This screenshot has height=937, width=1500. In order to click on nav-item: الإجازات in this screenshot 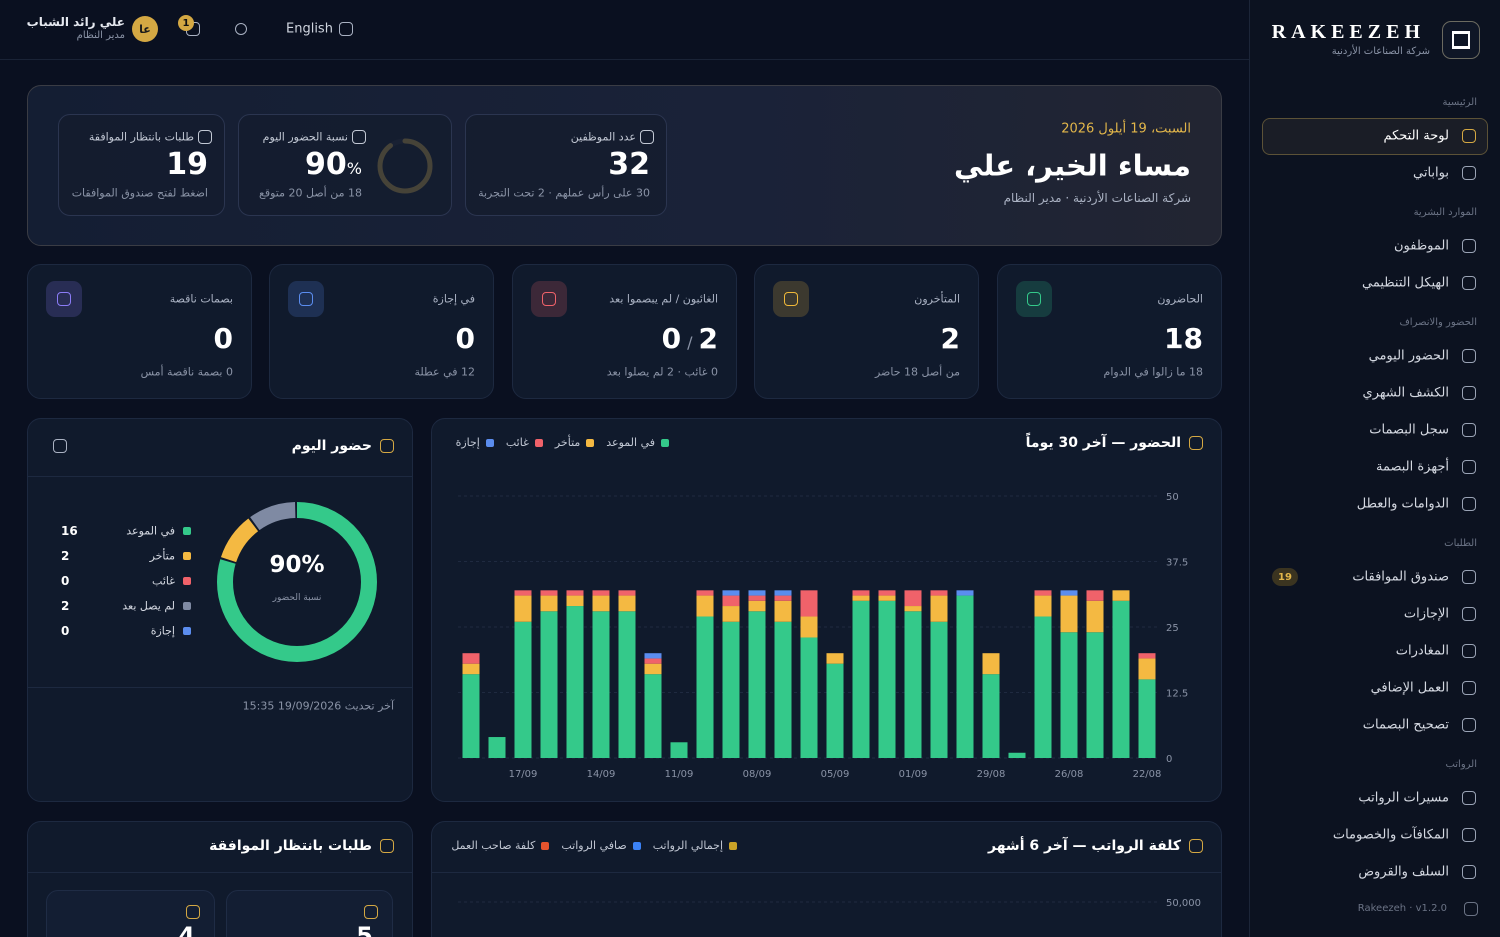, I will do `click(1426, 614)`.